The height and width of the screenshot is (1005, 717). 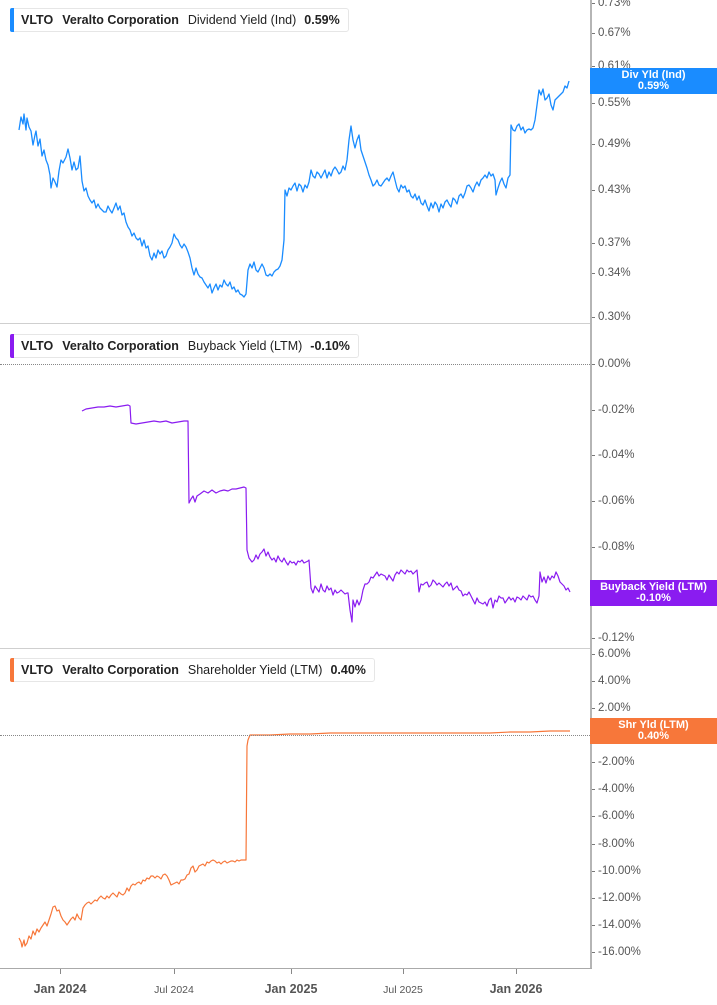 I want to click on x-tick-label: Jul 2025, so click(x=403, y=990).